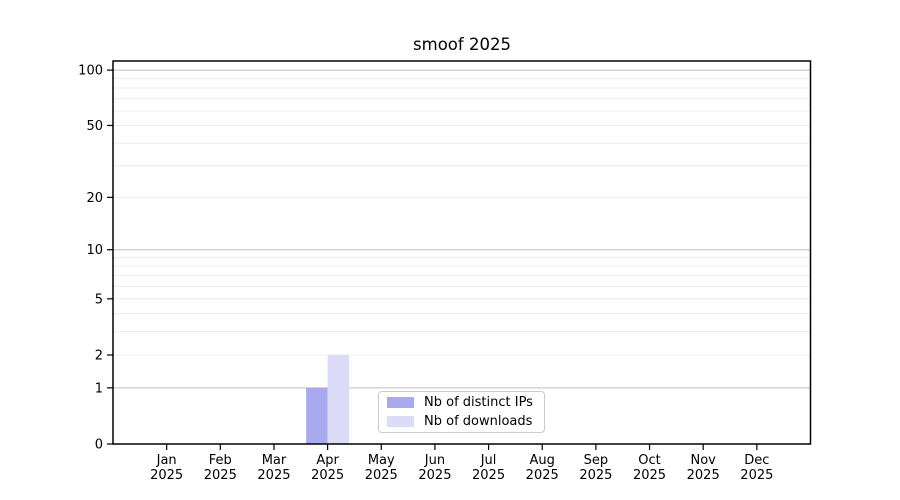 The width and height of the screenshot is (900, 500). What do you see at coordinates (99, 299) in the screenshot?
I see `y-tick-label-5: 5` at bounding box center [99, 299].